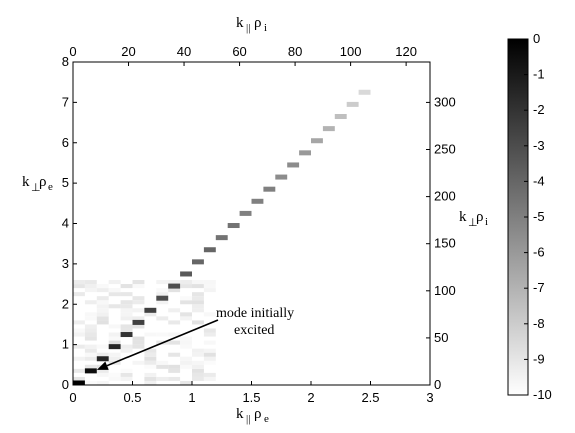 This screenshot has height=433, width=575. I want to click on background-noise, so click(144, 332).